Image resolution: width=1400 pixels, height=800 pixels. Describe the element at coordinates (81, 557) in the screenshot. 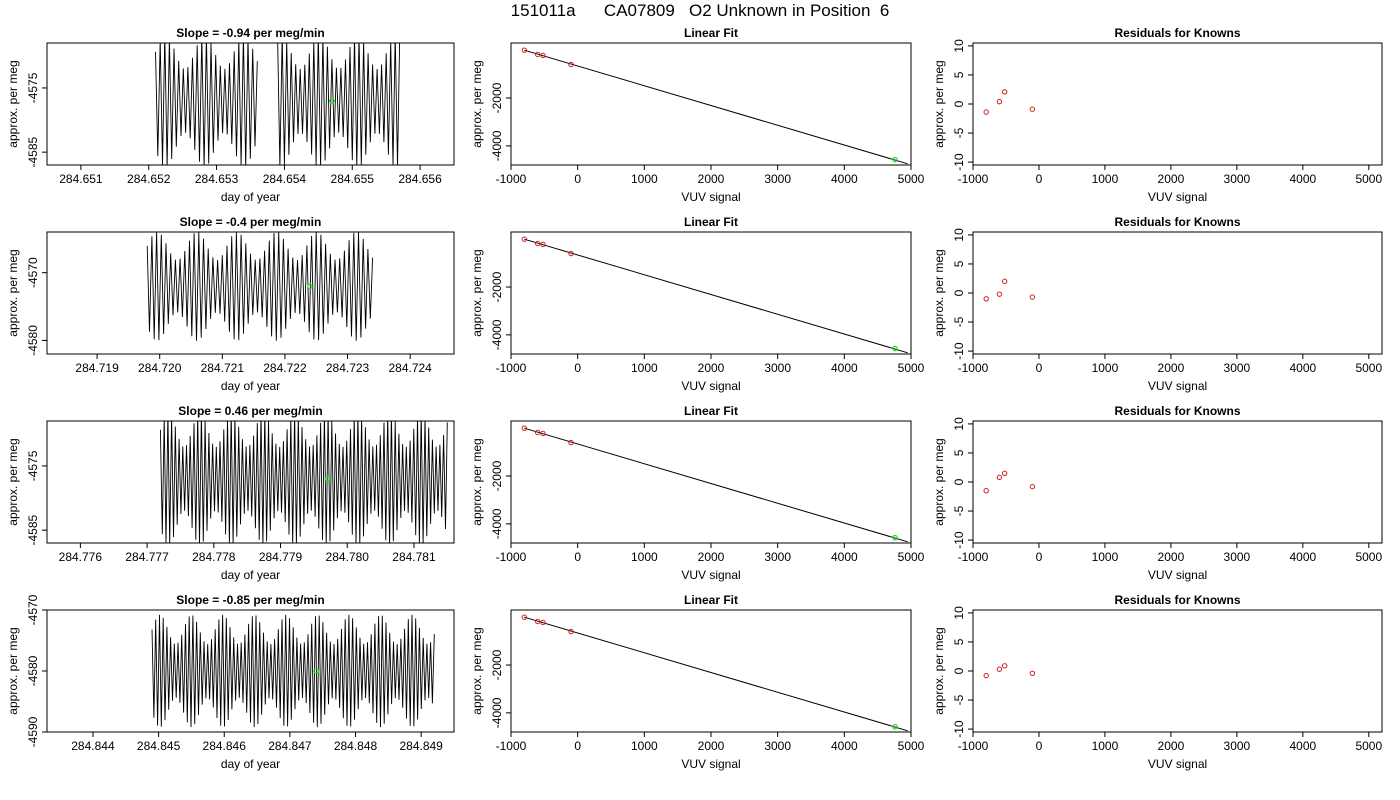

I see `x-tick-label: 284.776` at that location.